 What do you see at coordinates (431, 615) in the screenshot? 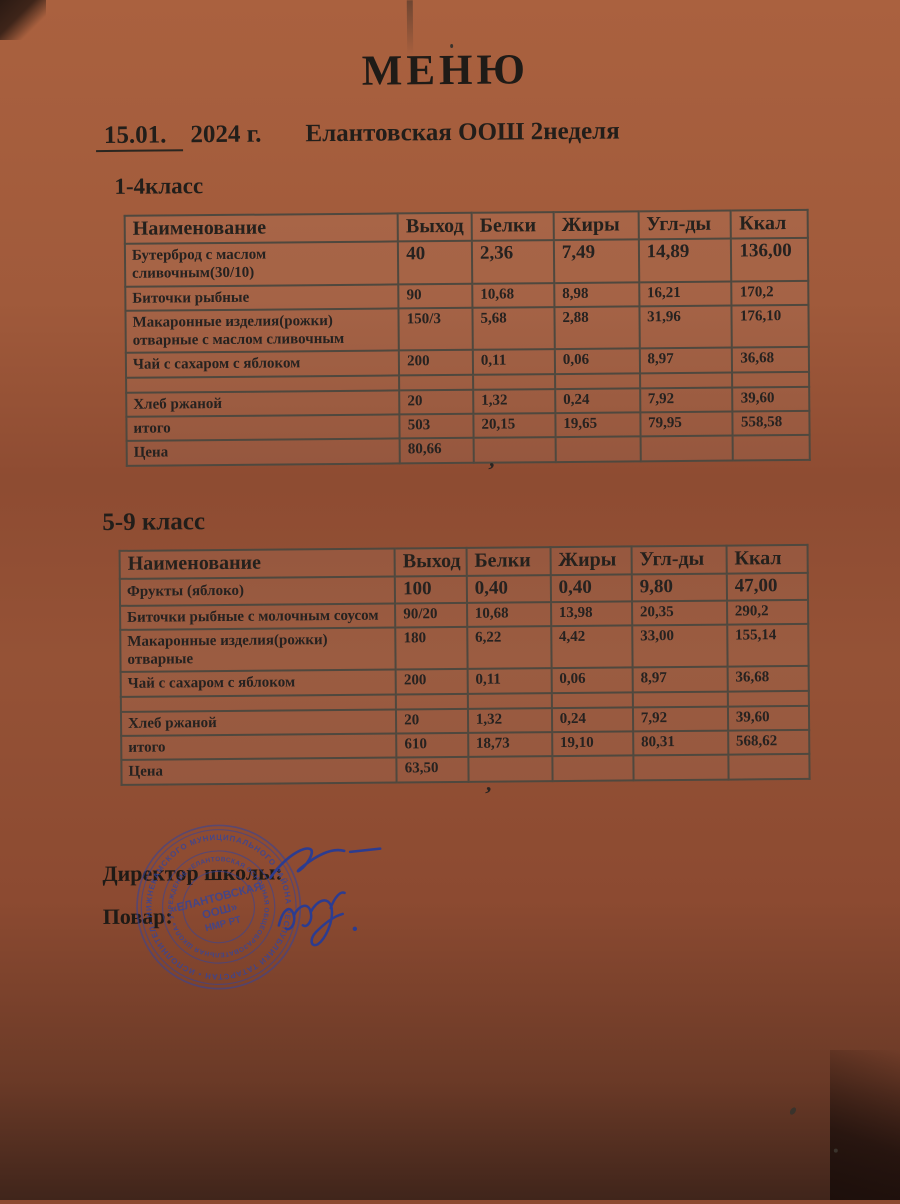
I see `value-cell: 90/20` at bounding box center [431, 615].